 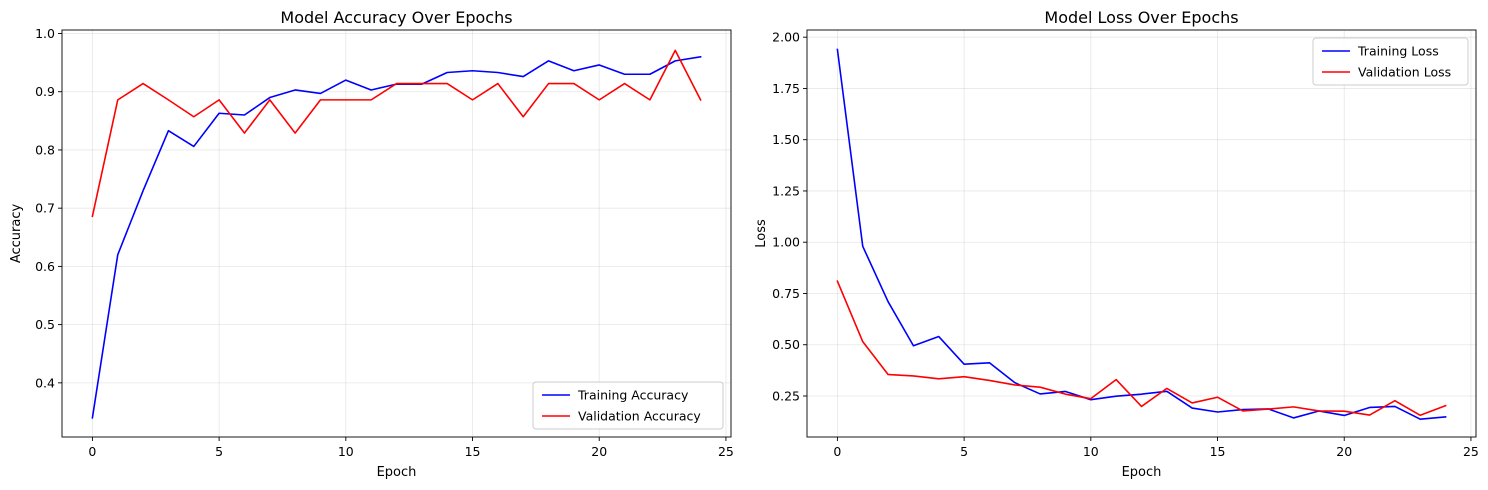 I want to click on y-tick-label: 1.50, so click(x=786, y=139).